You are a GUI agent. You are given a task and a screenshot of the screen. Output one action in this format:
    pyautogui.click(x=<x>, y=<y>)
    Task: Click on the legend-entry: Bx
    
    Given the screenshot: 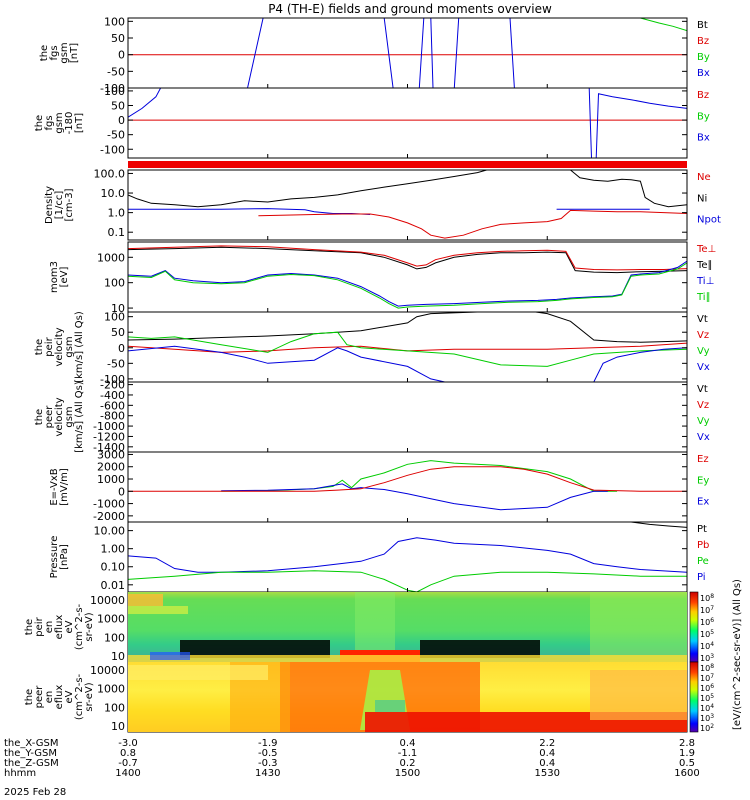 What is the action you would take?
    pyautogui.click(x=703, y=73)
    